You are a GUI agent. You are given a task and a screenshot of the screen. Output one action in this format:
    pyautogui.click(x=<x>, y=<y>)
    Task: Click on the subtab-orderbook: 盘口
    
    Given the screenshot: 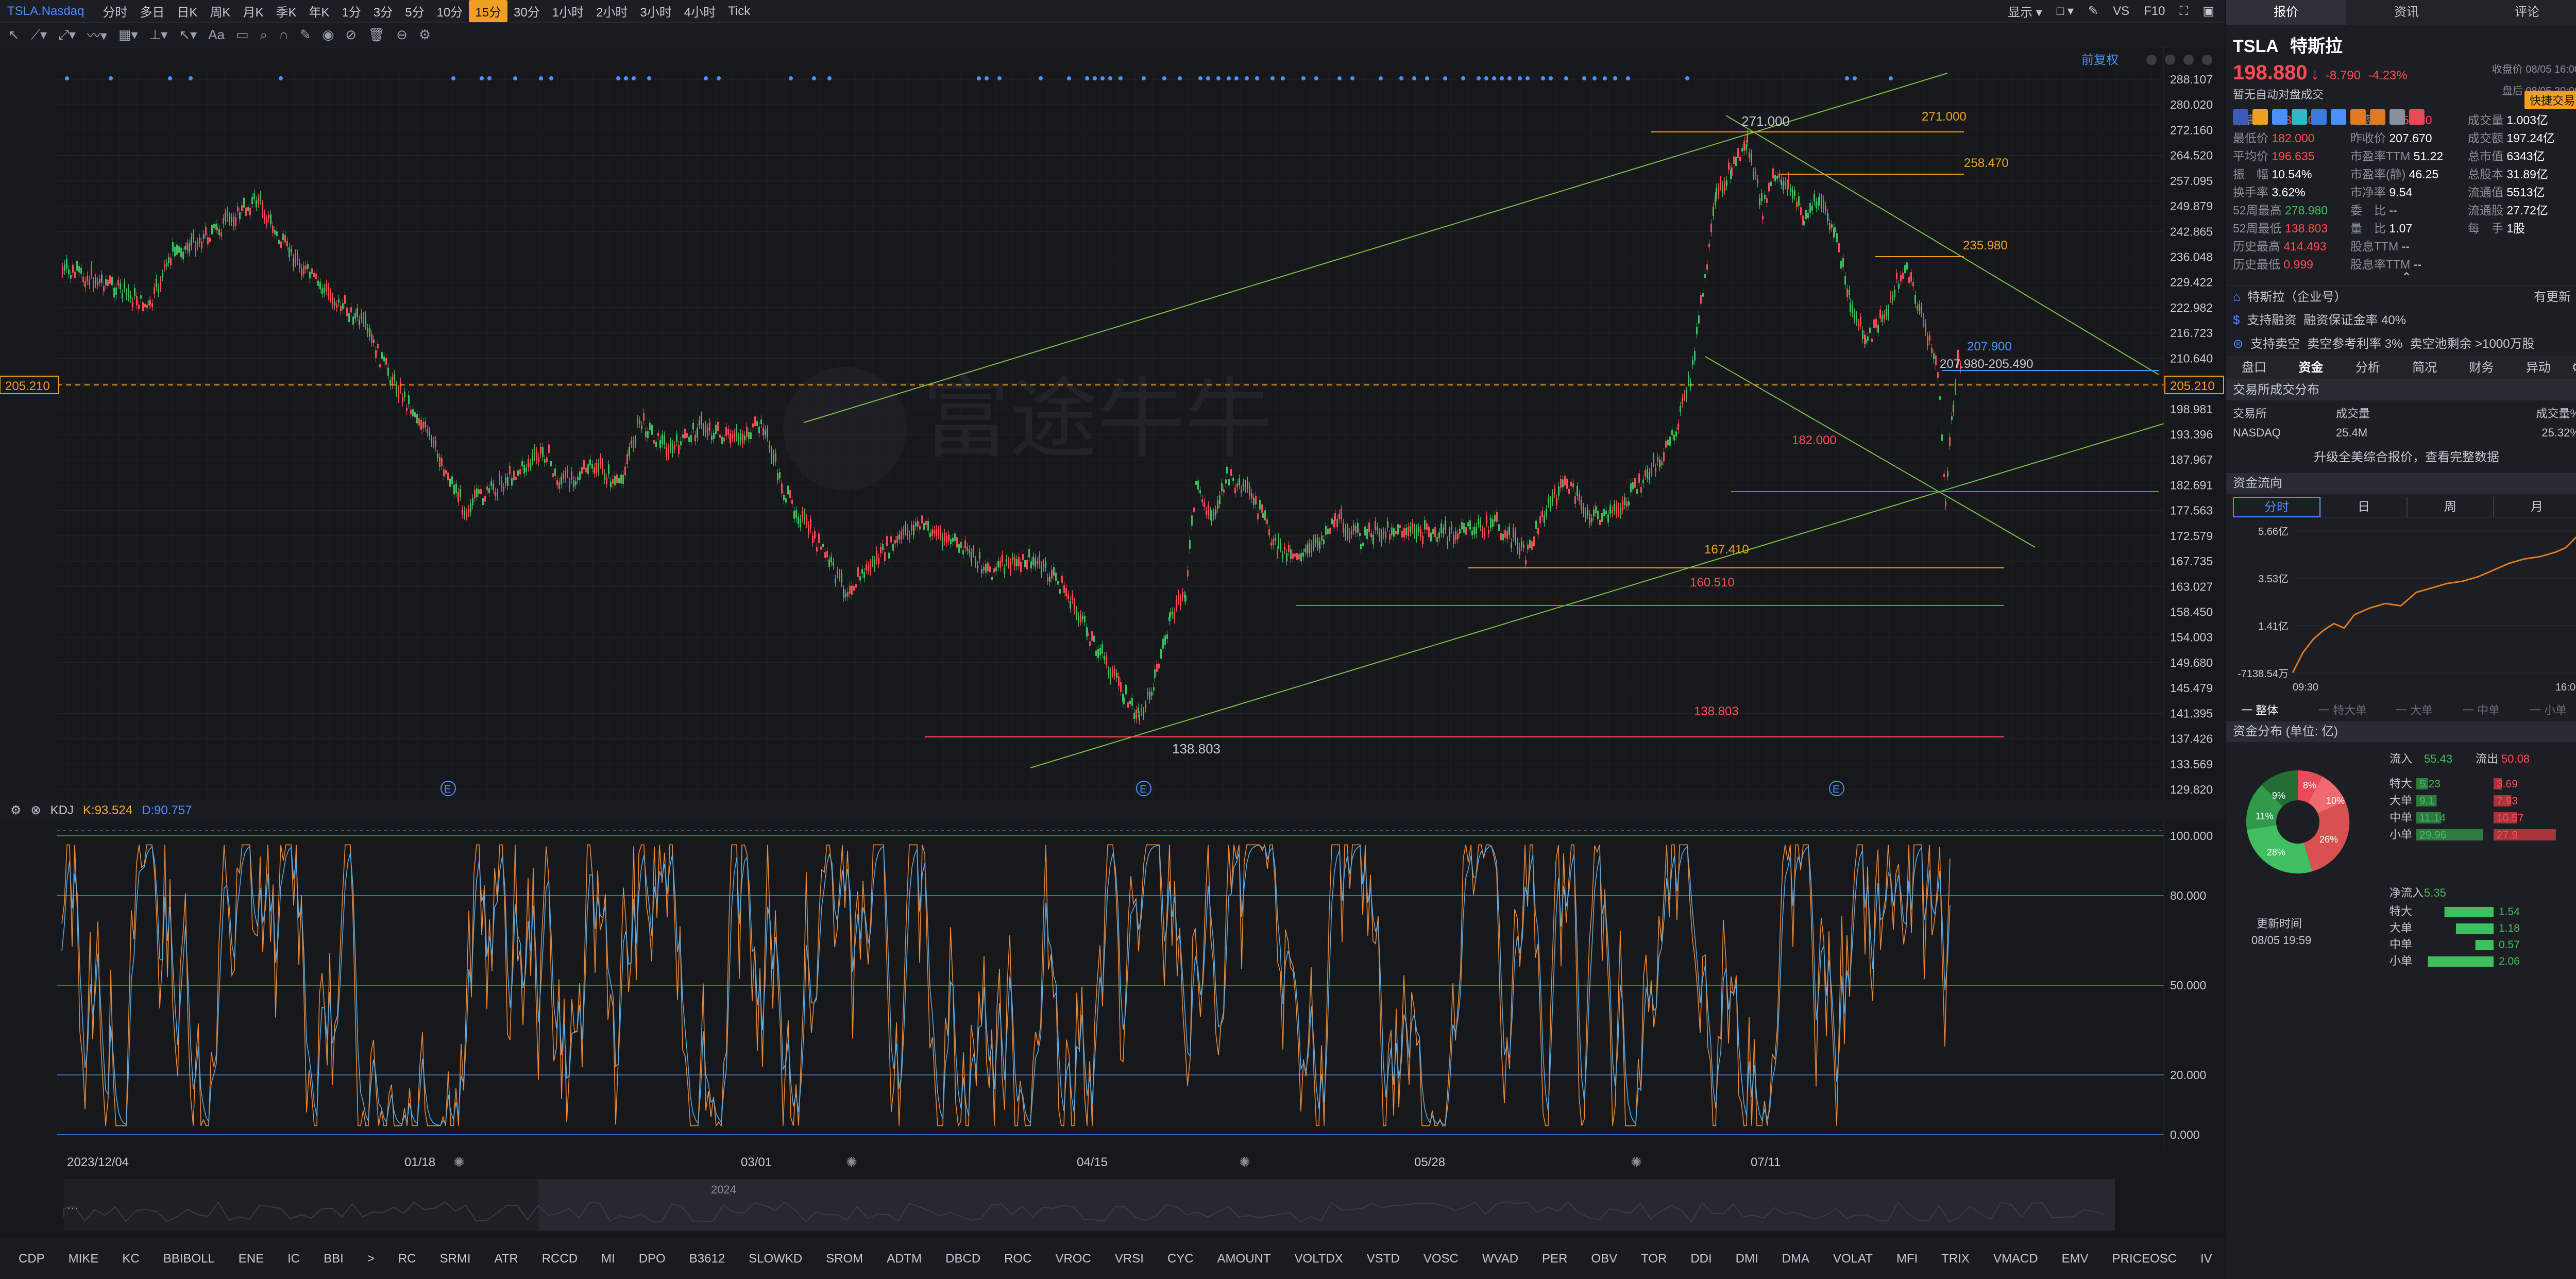 What is the action you would take?
    pyautogui.click(x=2254, y=368)
    